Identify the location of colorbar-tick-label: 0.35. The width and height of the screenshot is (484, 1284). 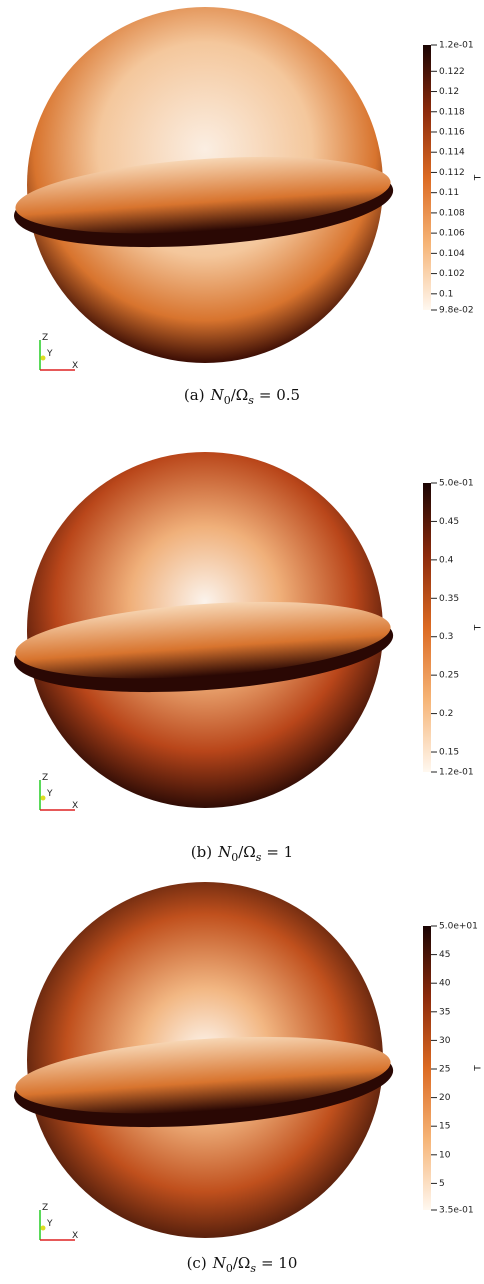
(449, 599).